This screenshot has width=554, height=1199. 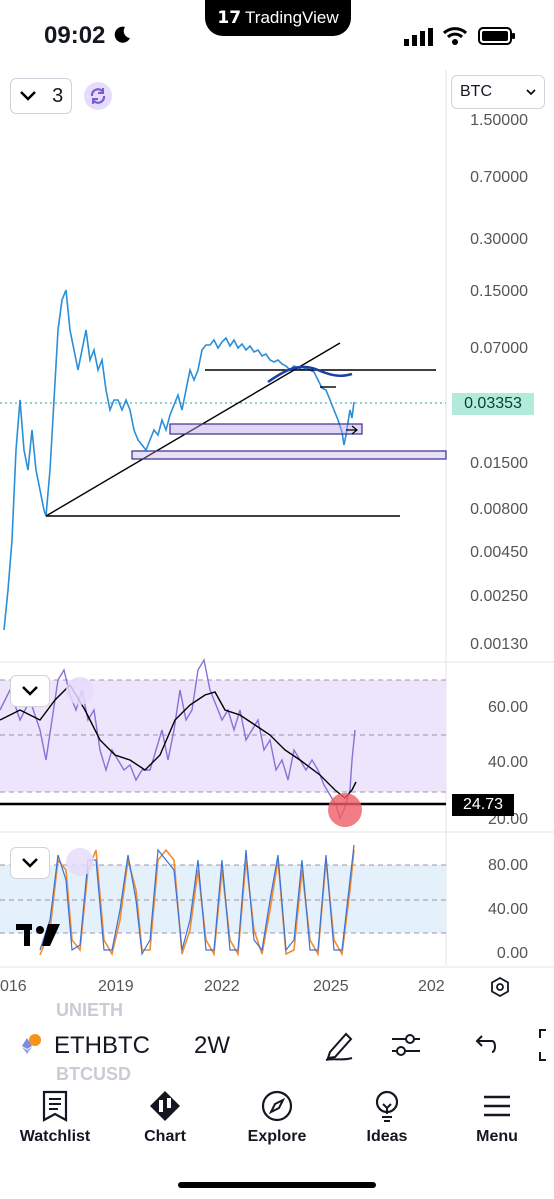 I want to click on rsi-axis-label: 40.00, so click(x=507, y=762).